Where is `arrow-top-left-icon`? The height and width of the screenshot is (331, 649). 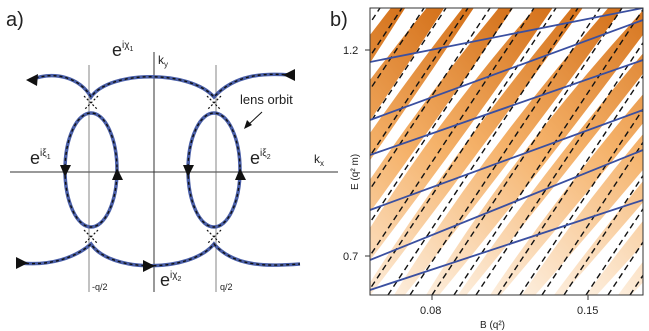
arrow-top-left-icon is located at coordinates (32, 80).